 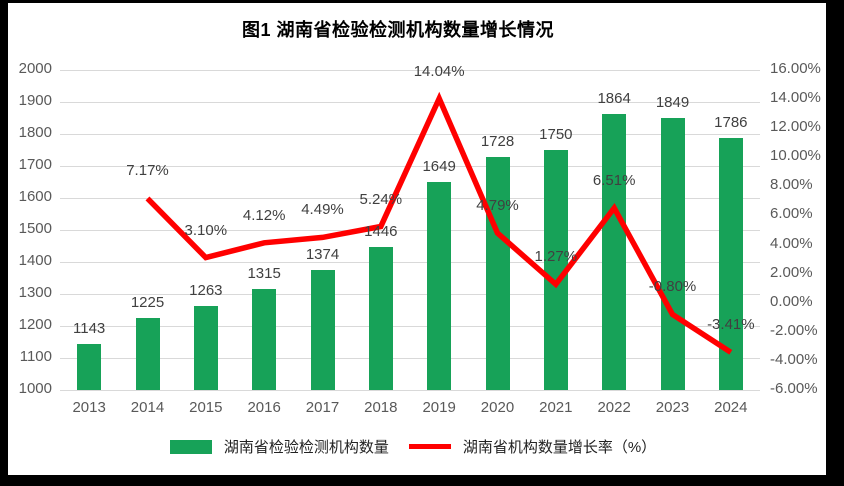 I want to click on line-value-label: 4.79%, so click(x=497, y=206).